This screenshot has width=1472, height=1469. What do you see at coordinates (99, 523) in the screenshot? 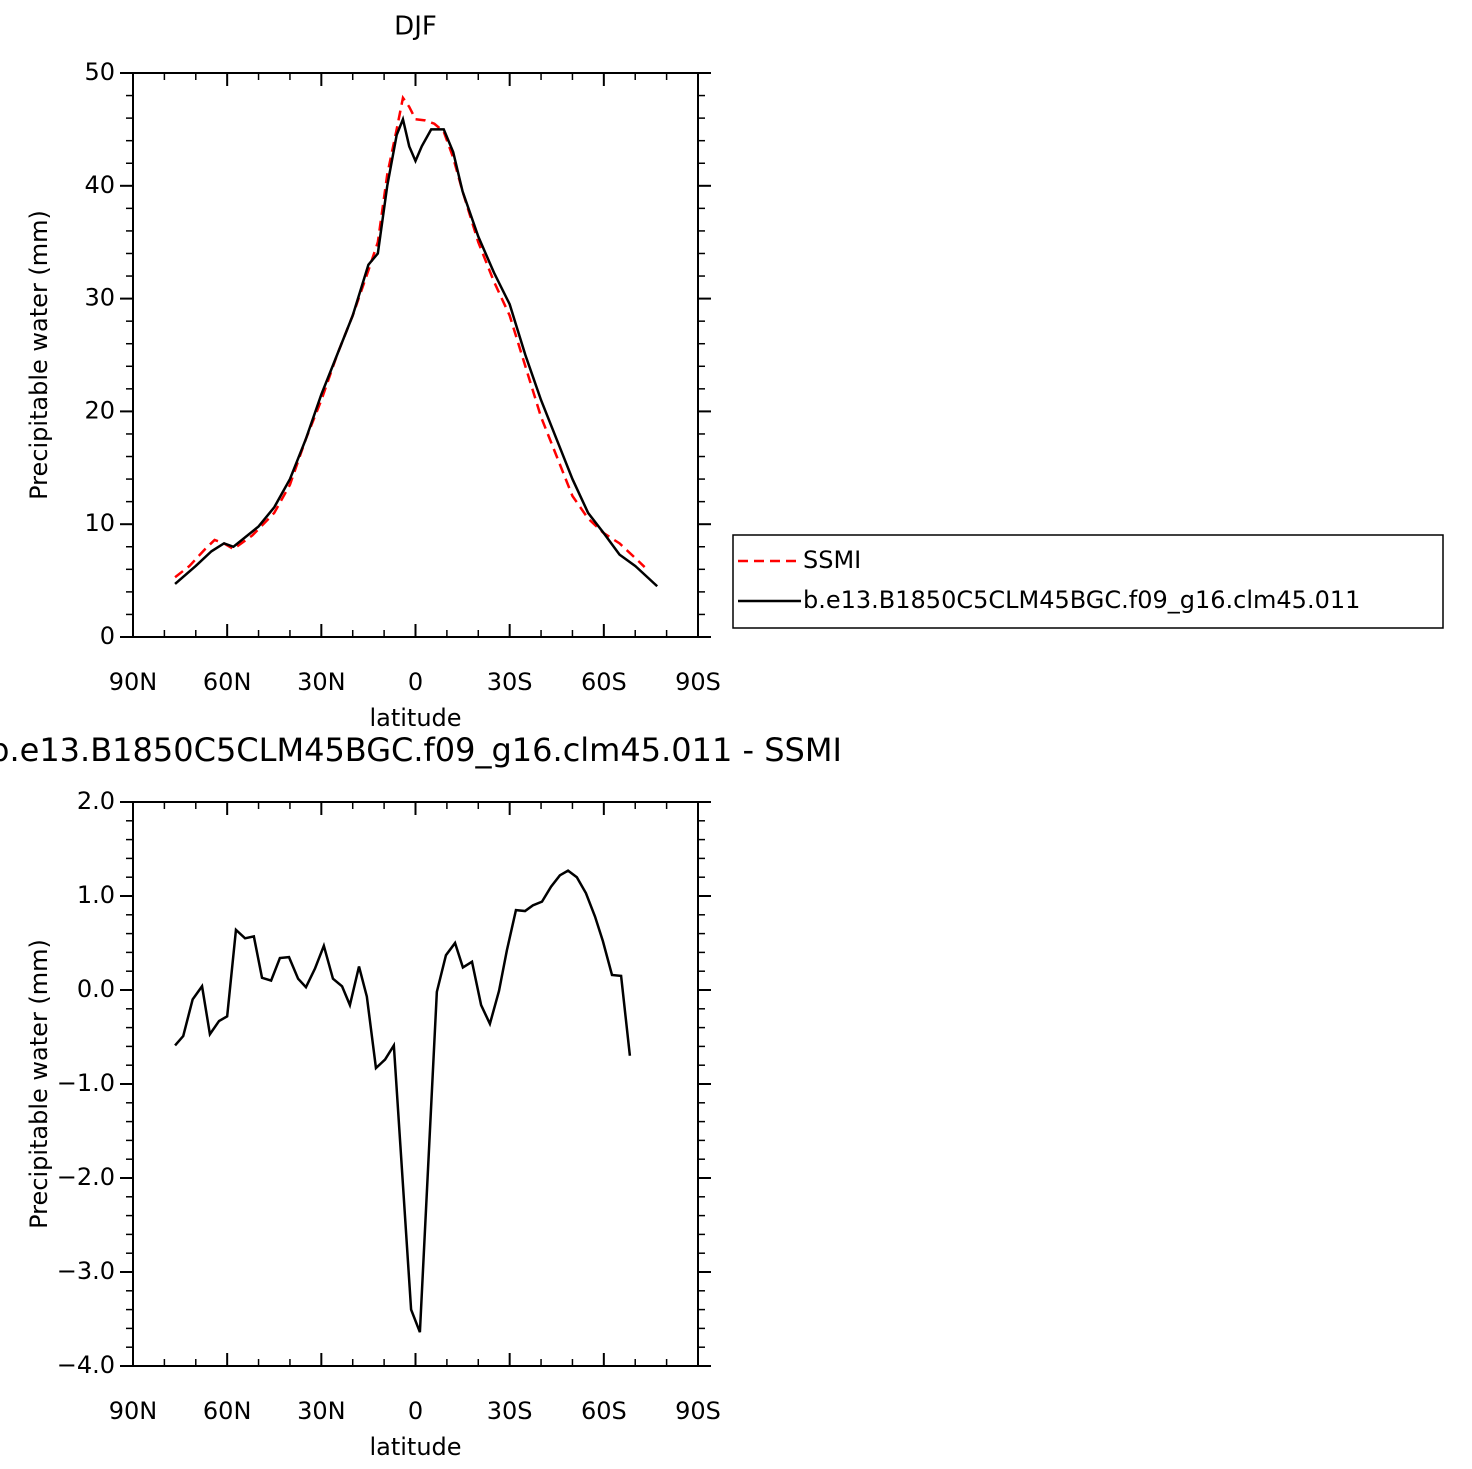
I see `y-tick-label: 10` at bounding box center [99, 523].